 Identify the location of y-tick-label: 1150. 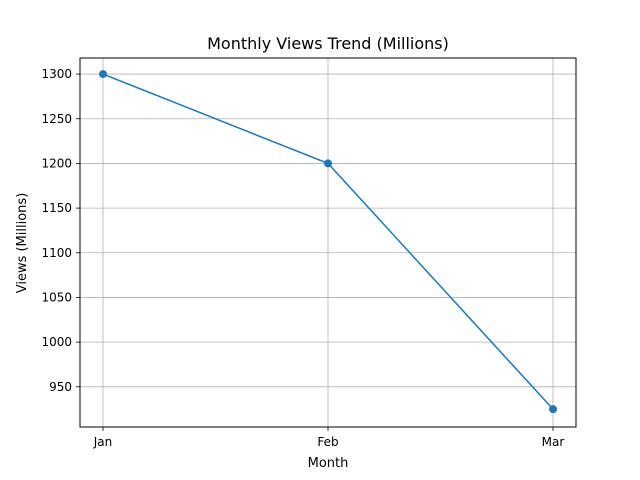
(56, 208).